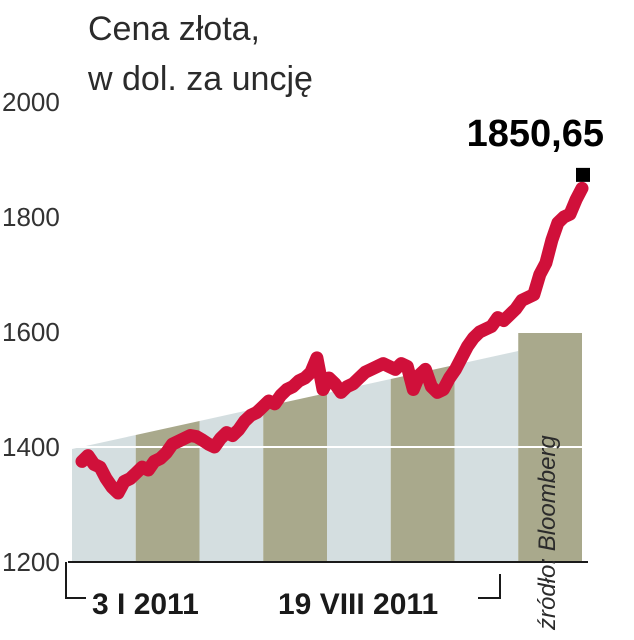  Describe the element at coordinates (31, 562) in the screenshot. I see `y-tick-label: 1200` at that location.